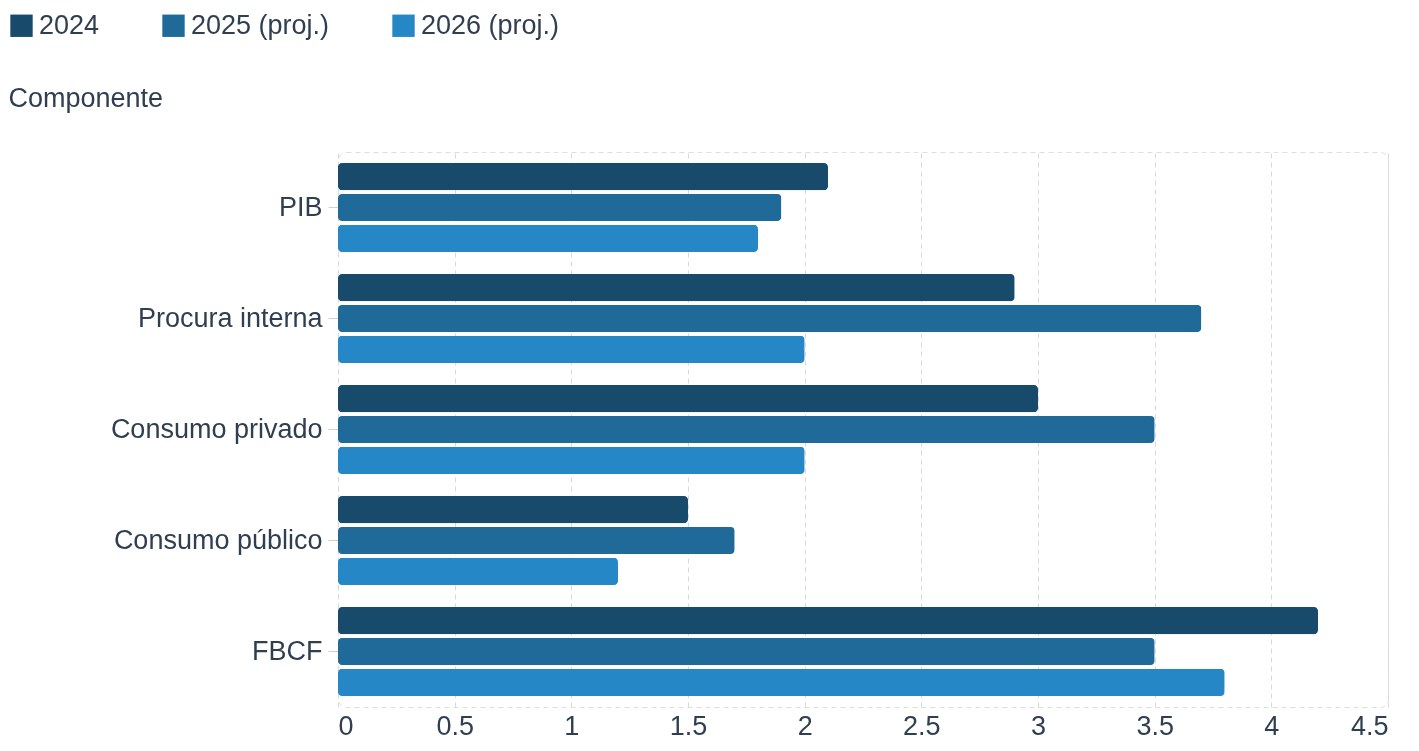  I want to click on legend-label: 2024, so click(69, 24).